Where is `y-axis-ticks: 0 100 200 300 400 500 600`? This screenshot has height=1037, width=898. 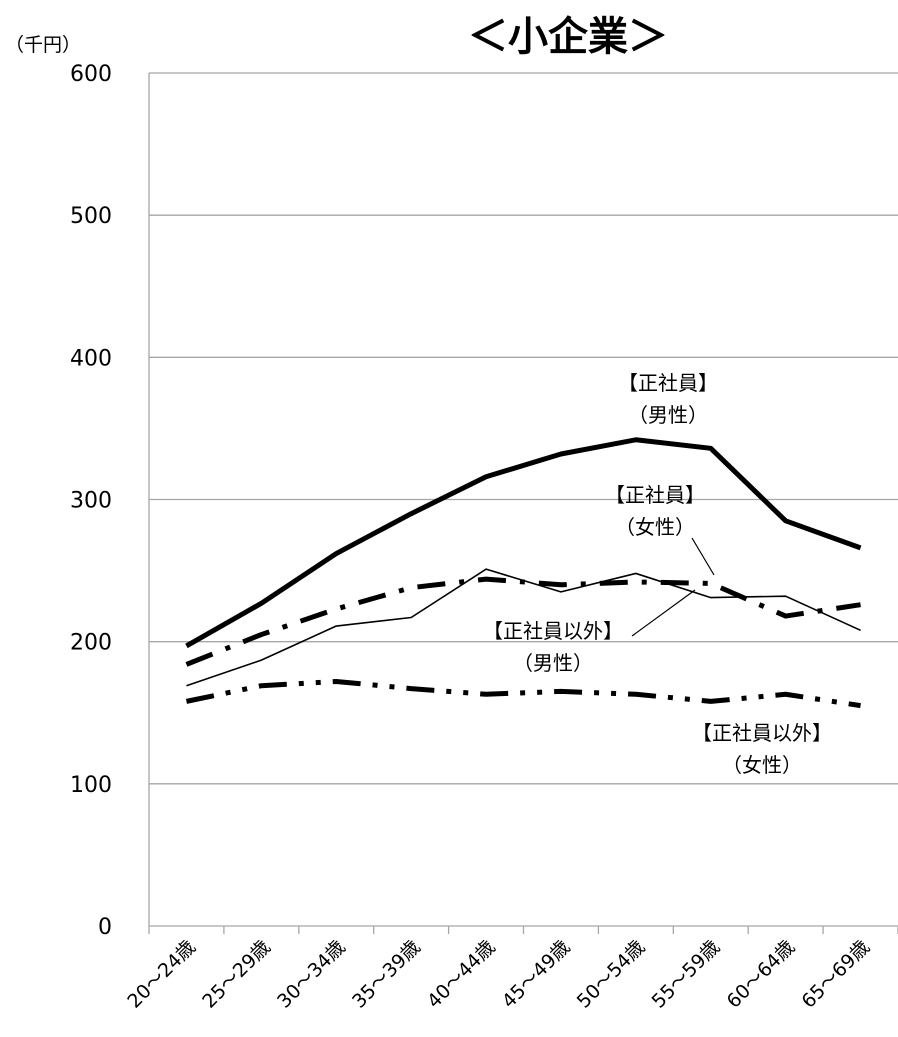 y-axis-ticks: 0 100 200 300 400 500 600 is located at coordinates (91, 501).